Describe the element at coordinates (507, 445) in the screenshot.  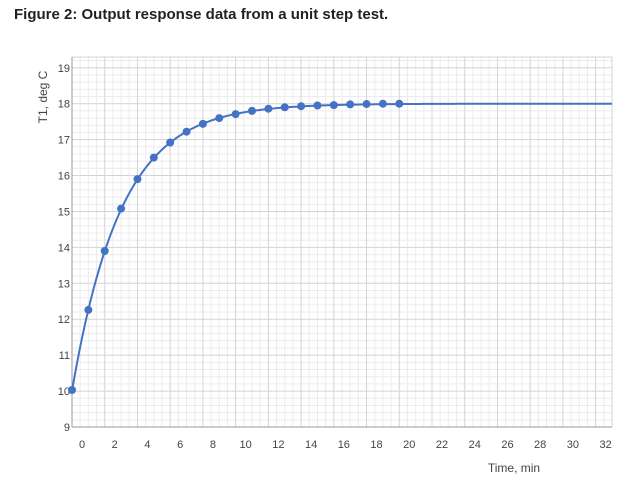
I see `x-tick-label: 26` at that location.